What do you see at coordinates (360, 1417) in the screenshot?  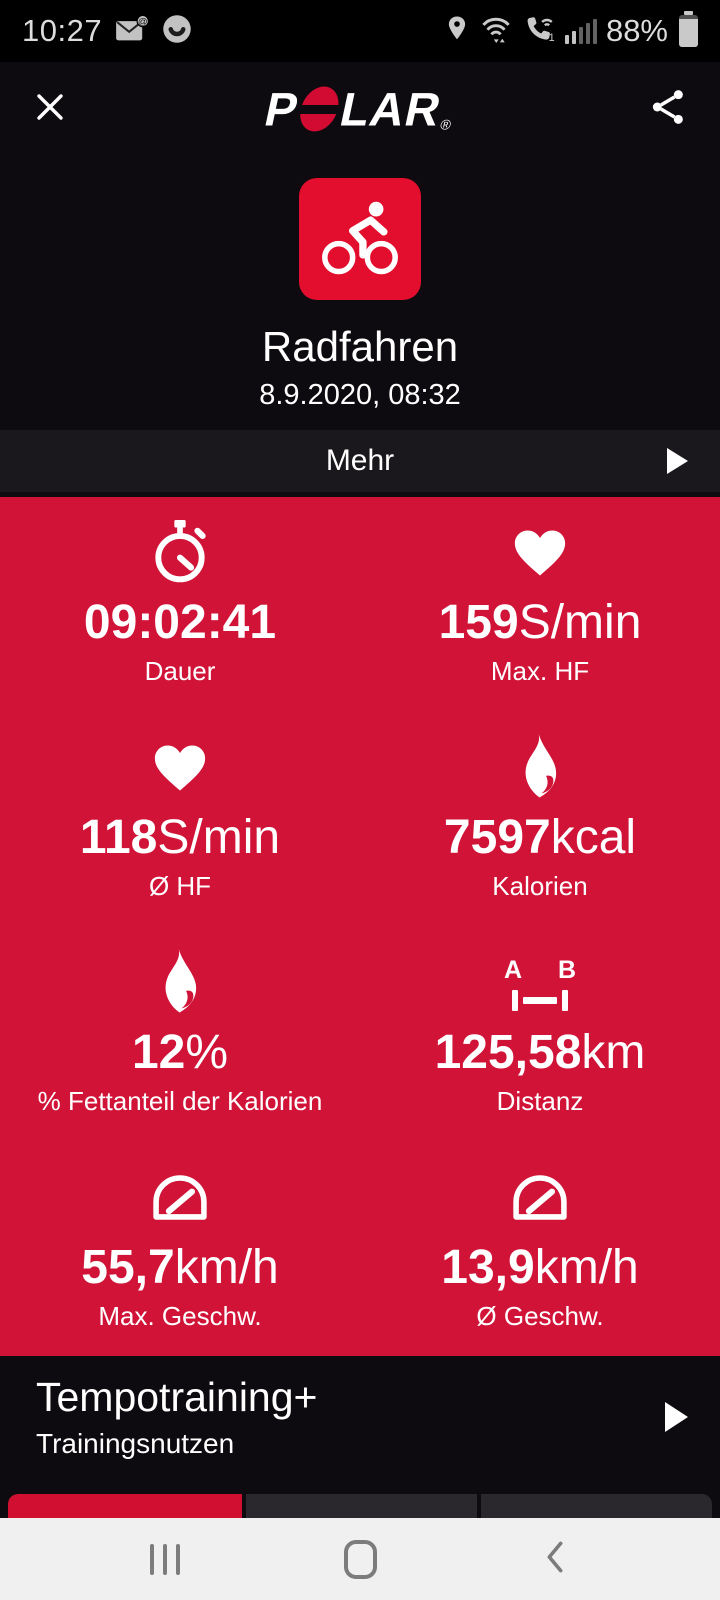 I see `training-benefit-row: Tempotraining+ Trainingsnutzen` at bounding box center [360, 1417].